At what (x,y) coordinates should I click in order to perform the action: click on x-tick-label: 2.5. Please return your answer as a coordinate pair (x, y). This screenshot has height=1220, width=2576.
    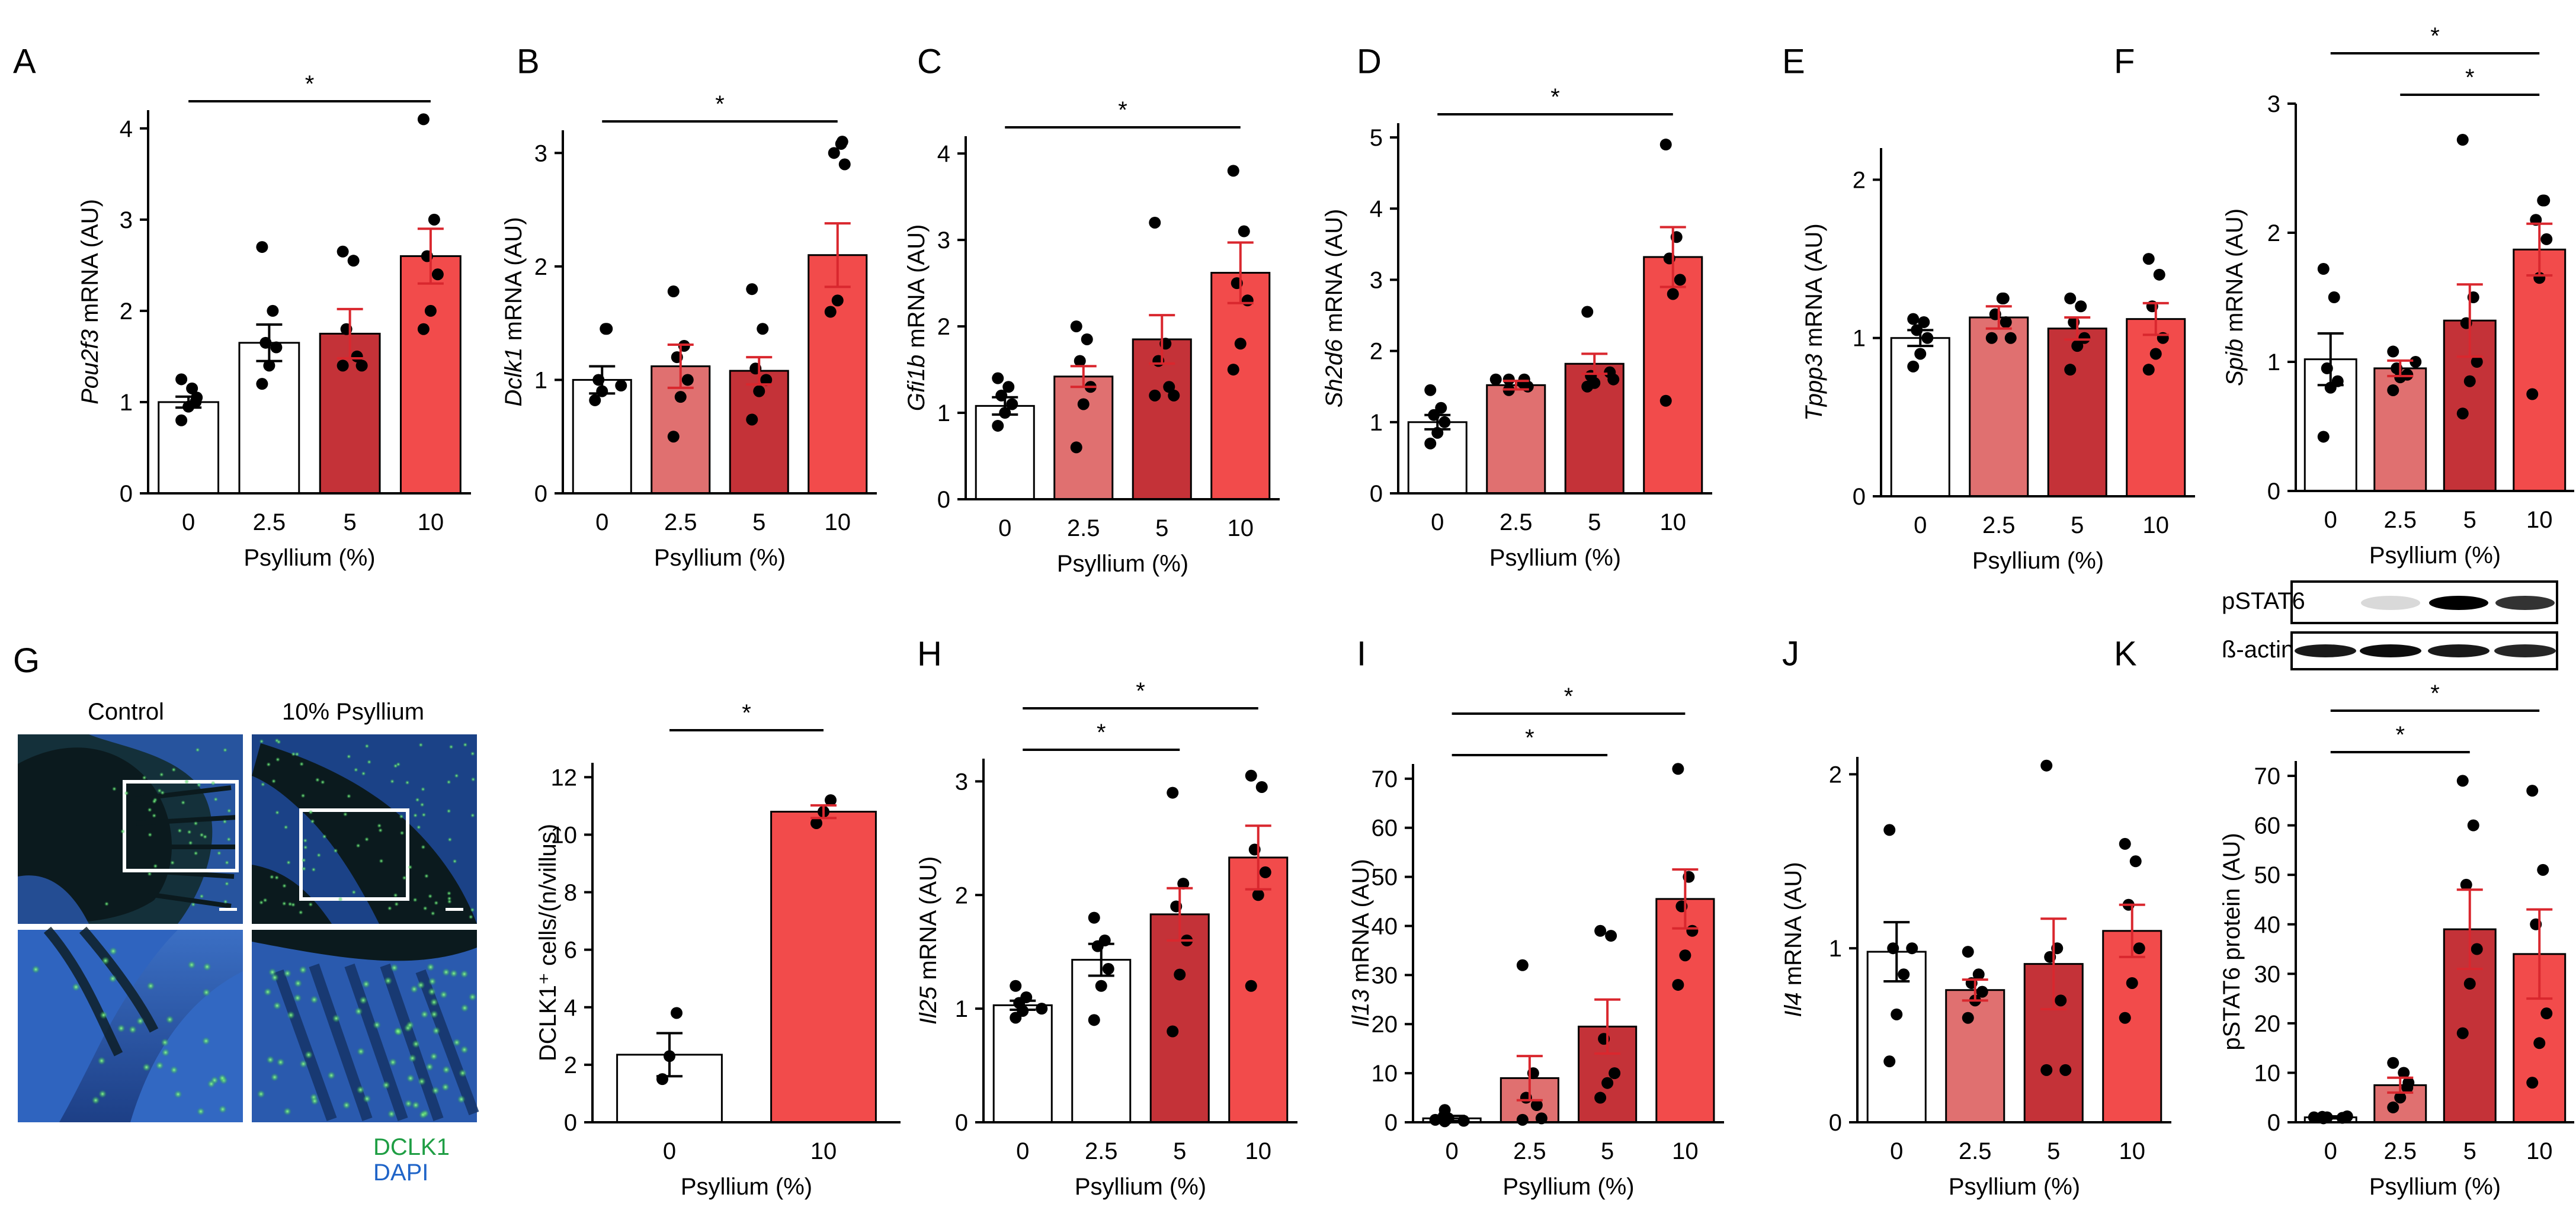
    Looking at the image, I should click on (2400, 520).